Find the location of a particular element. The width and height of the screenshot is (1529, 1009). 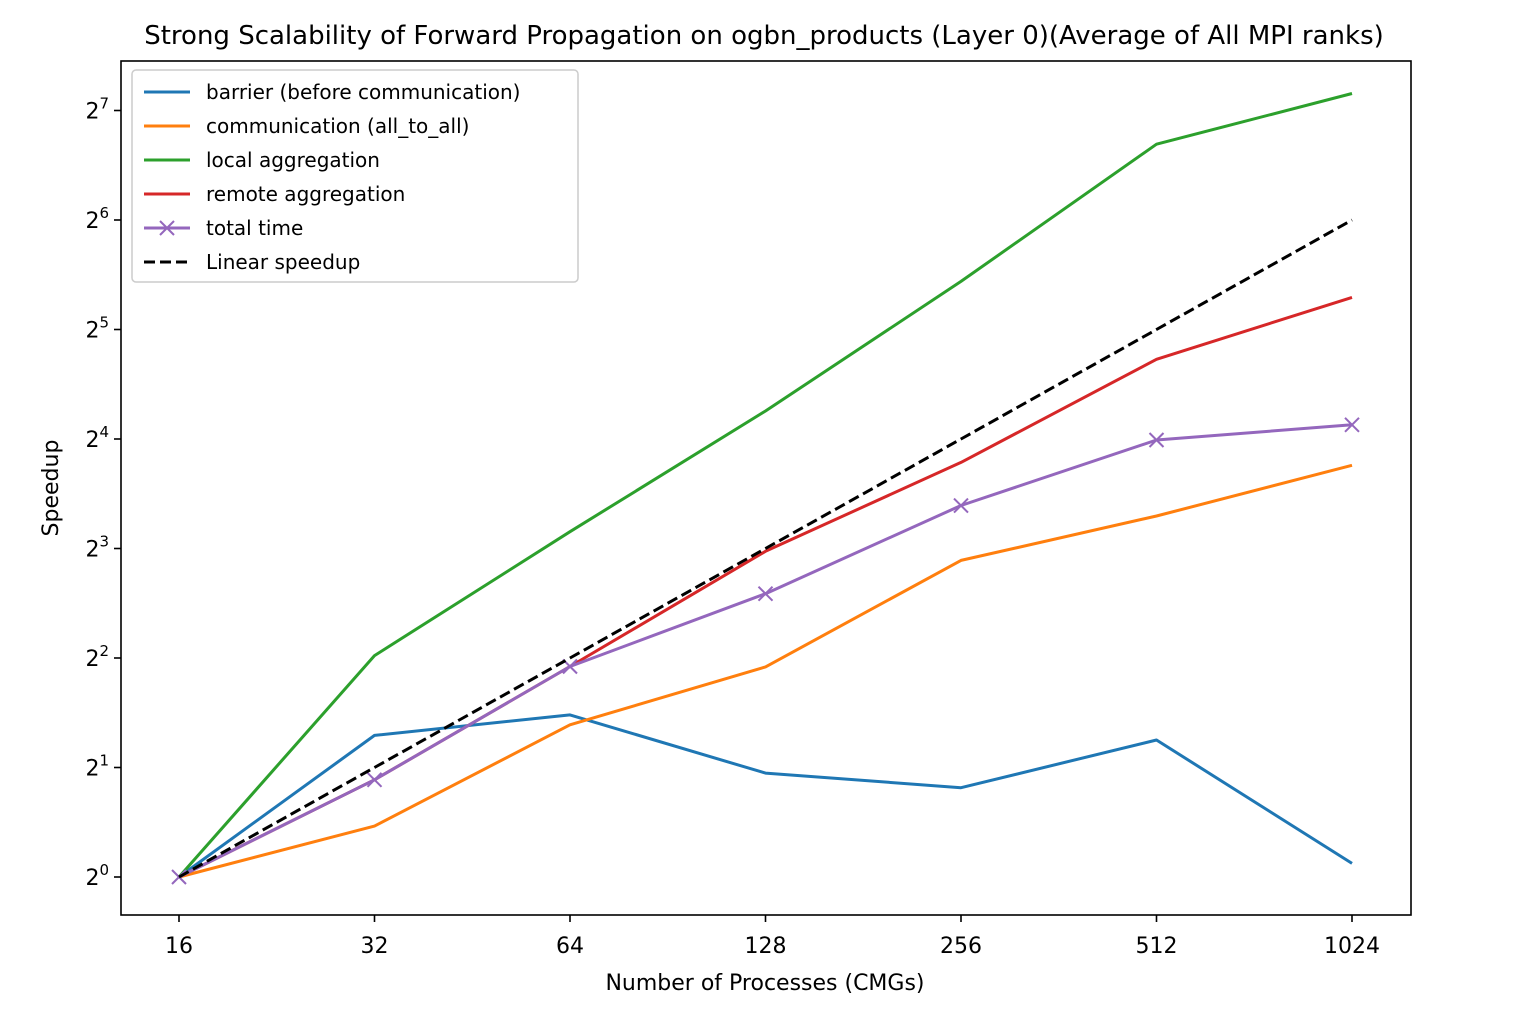

legend-label: Linear speedup is located at coordinates (283, 262).